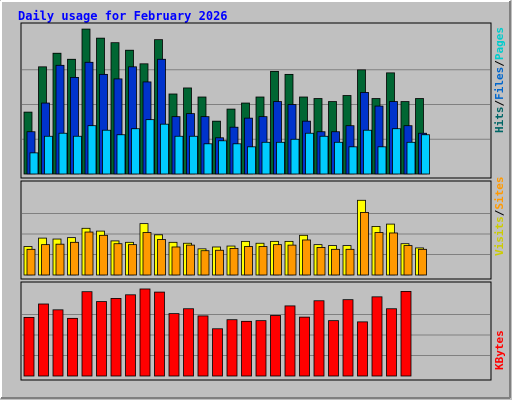  Describe the element at coordinates (499, 83) in the screenshot. I see `legend-top-item: Files` at that location.